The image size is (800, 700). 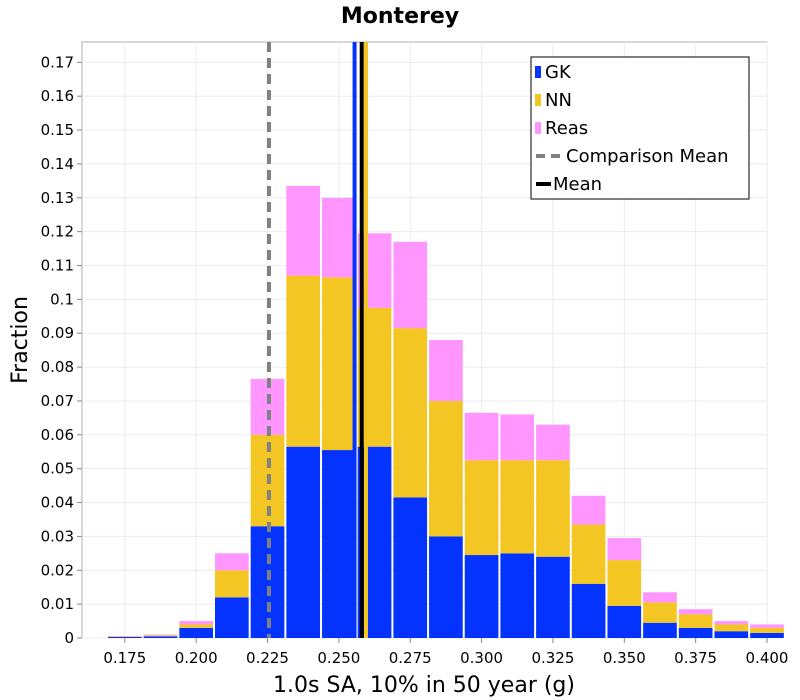 What do you see at coordinates (57, 435) in the screenshot?
I see `y-tick-label: 0.06` at bounding box center [57, 435].